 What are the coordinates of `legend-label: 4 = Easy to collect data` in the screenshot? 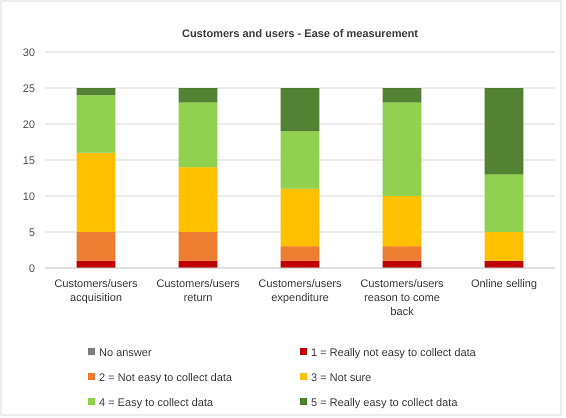 It's located at (156, 402).